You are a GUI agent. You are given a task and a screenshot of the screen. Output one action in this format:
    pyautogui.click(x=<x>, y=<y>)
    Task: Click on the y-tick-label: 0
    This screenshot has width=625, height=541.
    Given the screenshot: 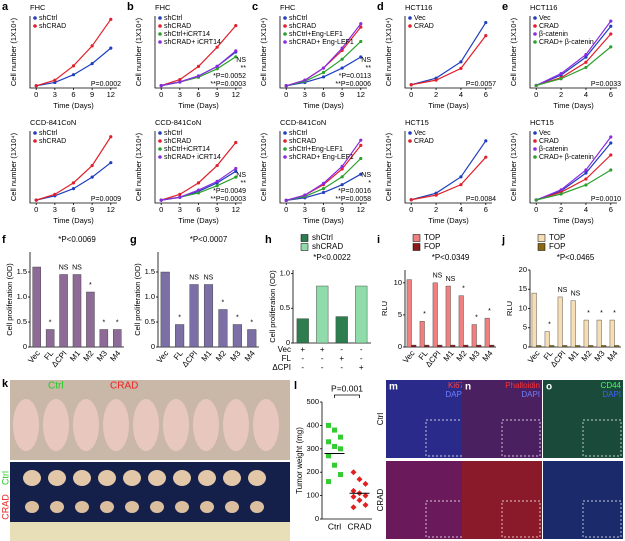 What is the action you would take?
    pyautogui.click(x=288, y=342)
    